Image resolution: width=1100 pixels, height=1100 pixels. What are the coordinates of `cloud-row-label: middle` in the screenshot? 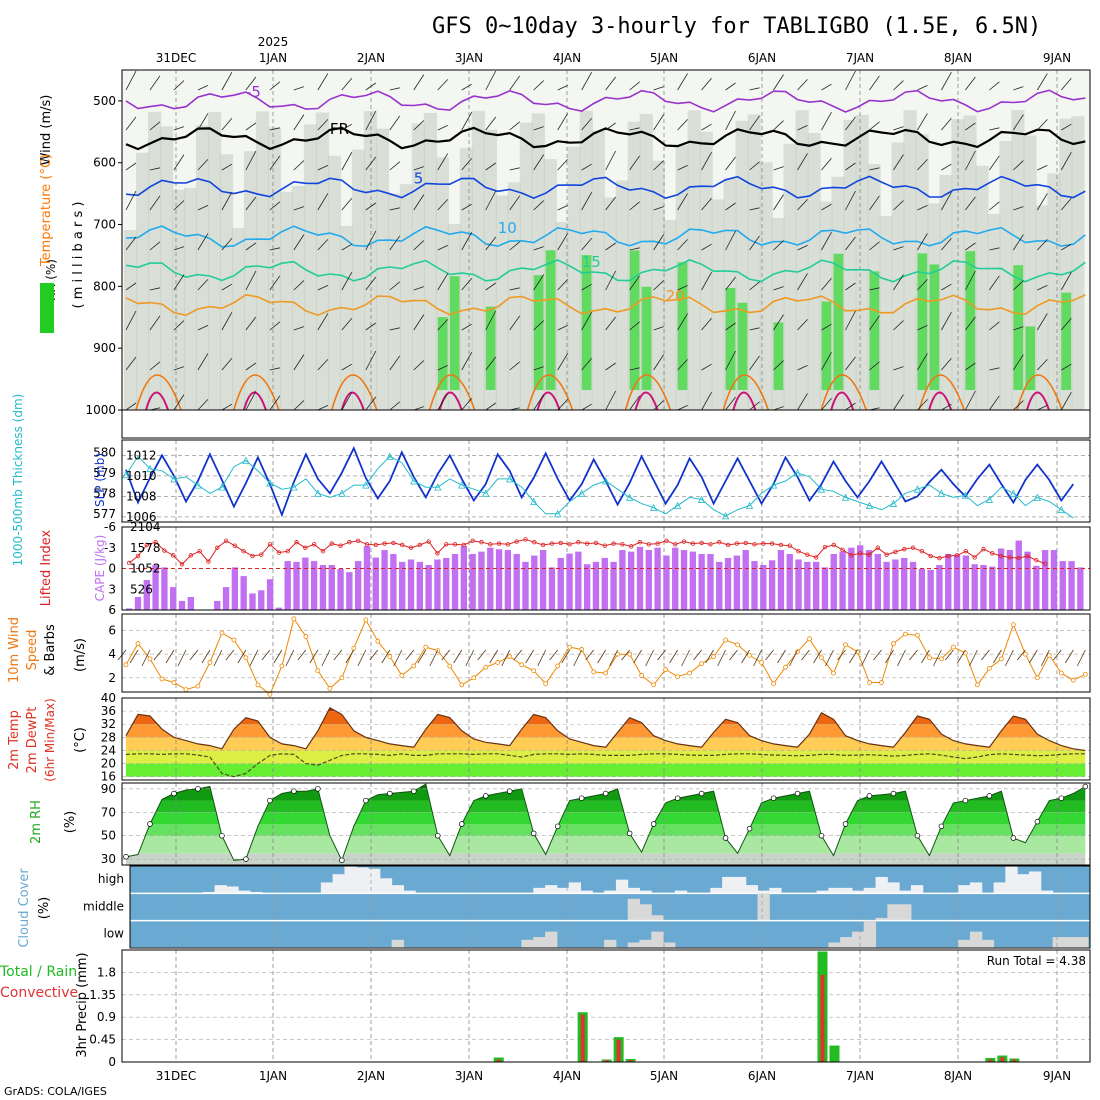 It's located at (103, 906).